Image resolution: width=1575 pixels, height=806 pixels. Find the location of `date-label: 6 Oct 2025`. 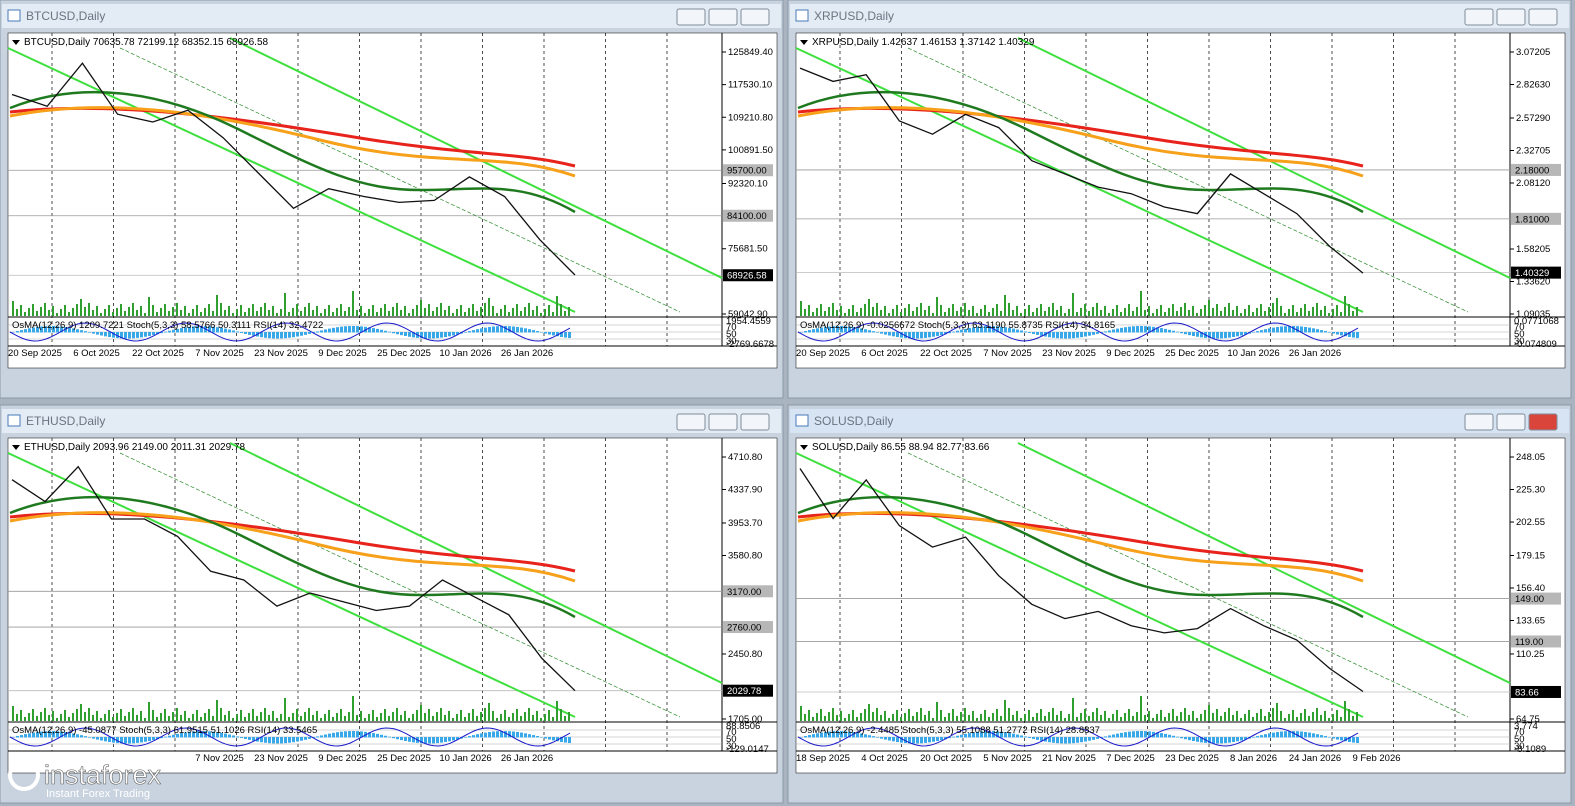

date-label: 6 Oct 2025 is located at coordinates (96, 353).